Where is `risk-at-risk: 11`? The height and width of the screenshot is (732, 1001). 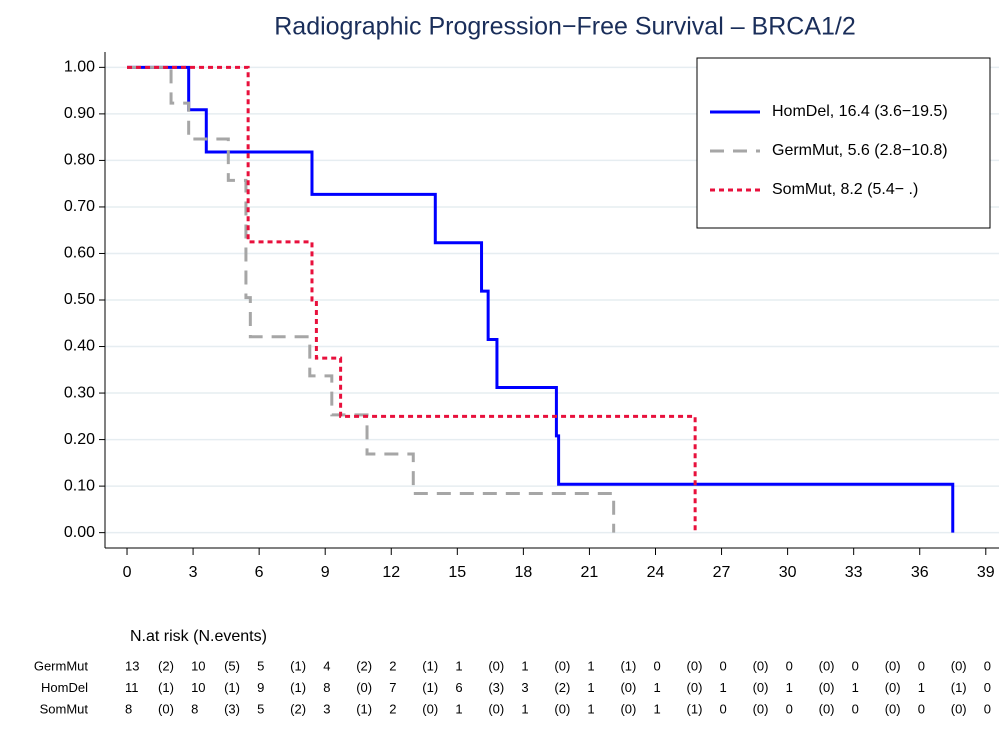 risk-at-risk: 11 is located at coordinates (132, 687).